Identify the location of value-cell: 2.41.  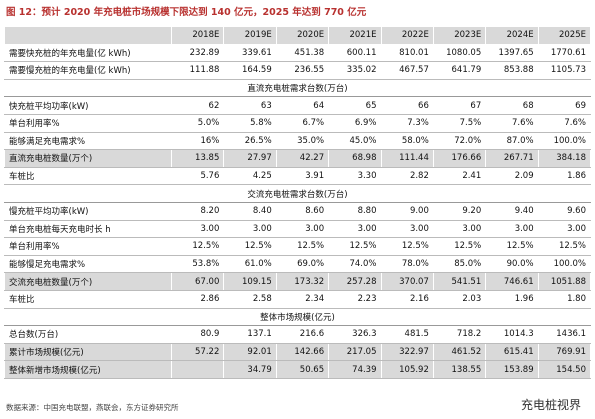
(459, 176).